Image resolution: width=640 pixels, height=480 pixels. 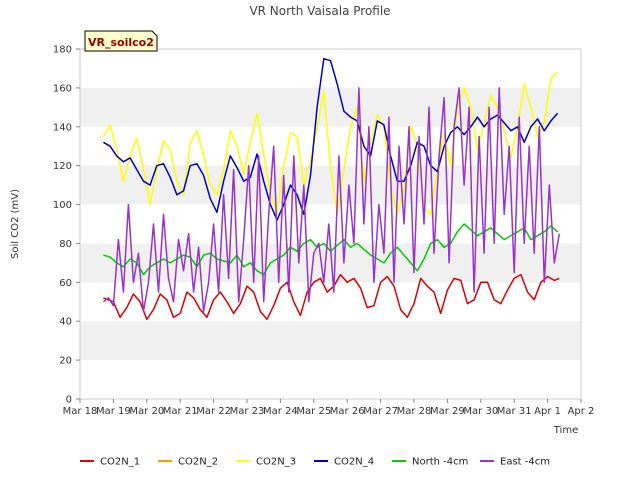 I want to click on x-tick-label: Apr 2, so click(x=581, y=411).